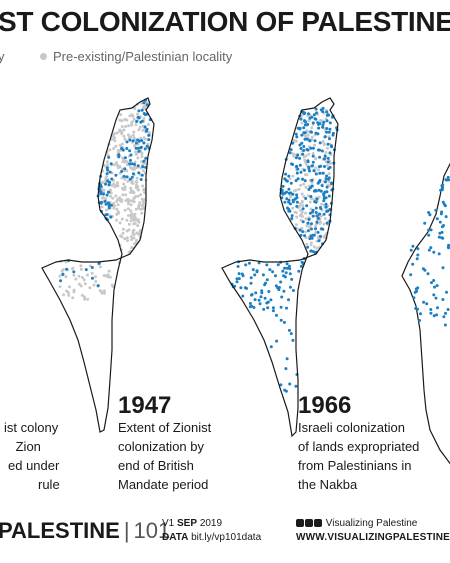  What do you see at coordinates (168, 523) in the screenshot?
I see `version-prefix: V1` at bounding box center [168, 523].